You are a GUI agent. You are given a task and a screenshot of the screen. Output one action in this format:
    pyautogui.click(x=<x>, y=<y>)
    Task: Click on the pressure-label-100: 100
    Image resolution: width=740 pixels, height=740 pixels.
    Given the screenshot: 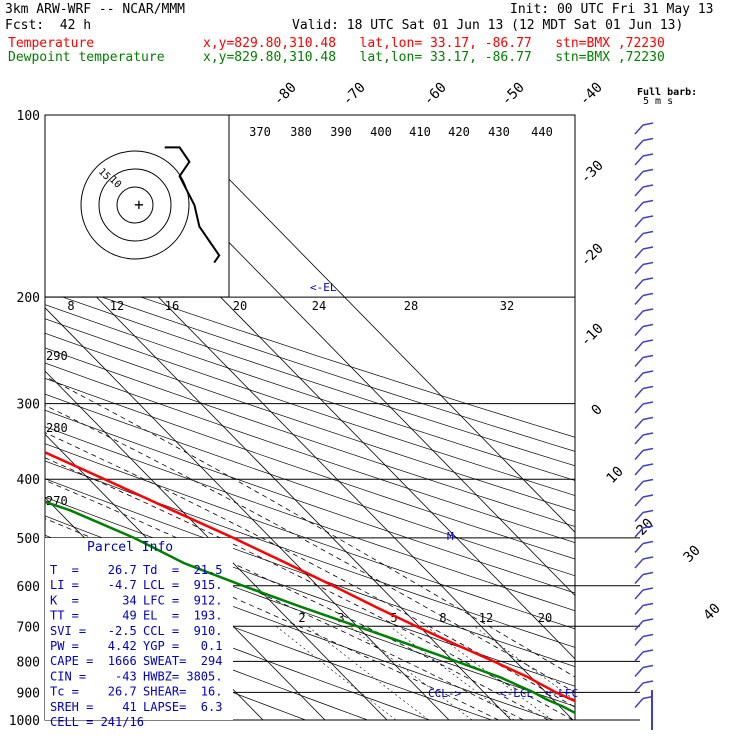 What is the action you would take?
    pyautogui.click(x=28, y=116)
    